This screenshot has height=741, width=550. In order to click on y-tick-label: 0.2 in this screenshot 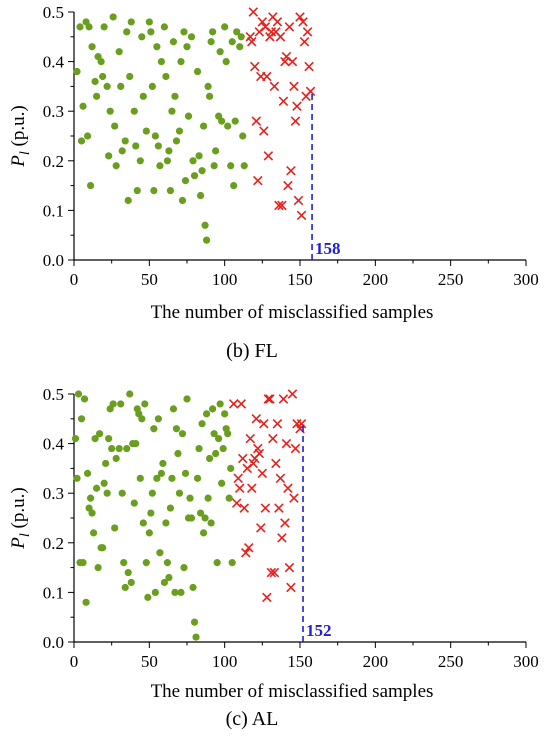, I will do `click(53, 161)`.